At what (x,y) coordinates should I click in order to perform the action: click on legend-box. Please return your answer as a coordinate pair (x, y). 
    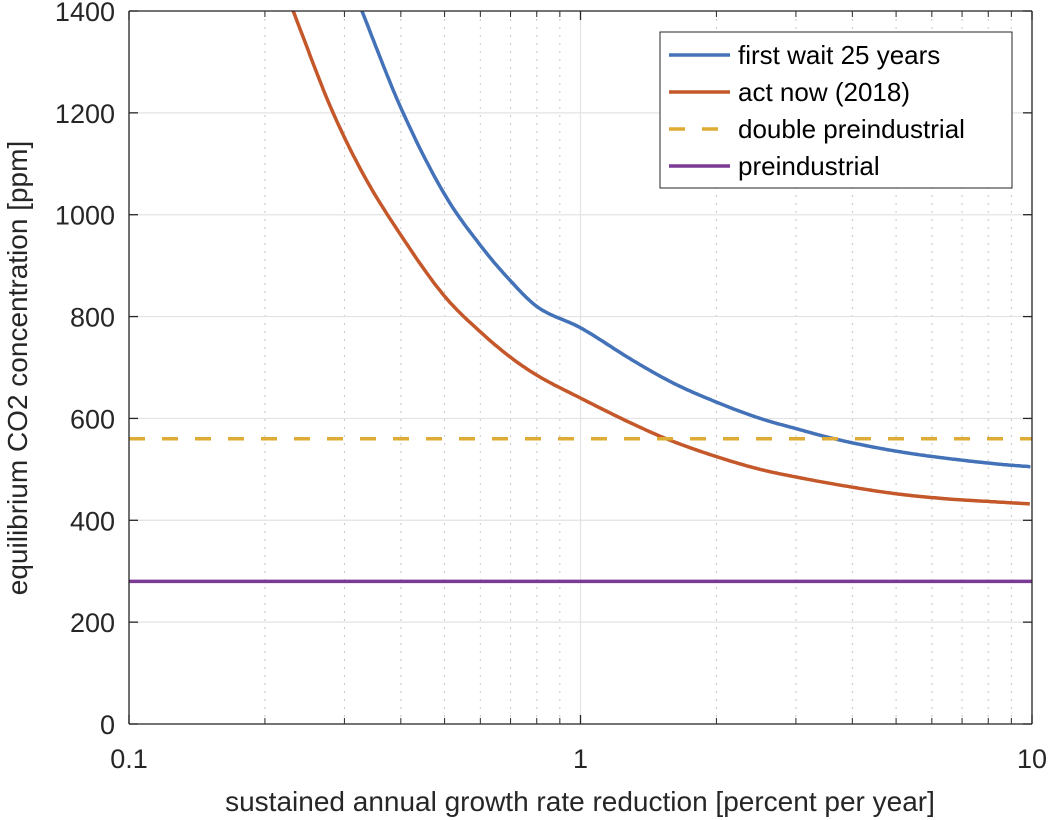
    Looking at the image, I should click on (836, 110).